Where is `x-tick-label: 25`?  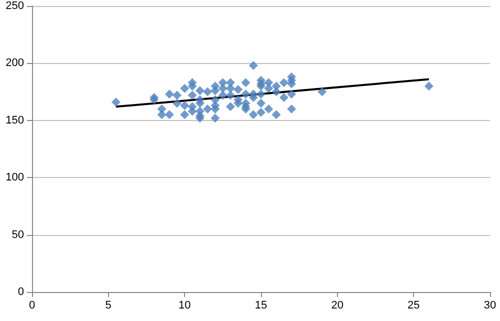 x-tick-label: 25 is located at coordinates (414, 306).